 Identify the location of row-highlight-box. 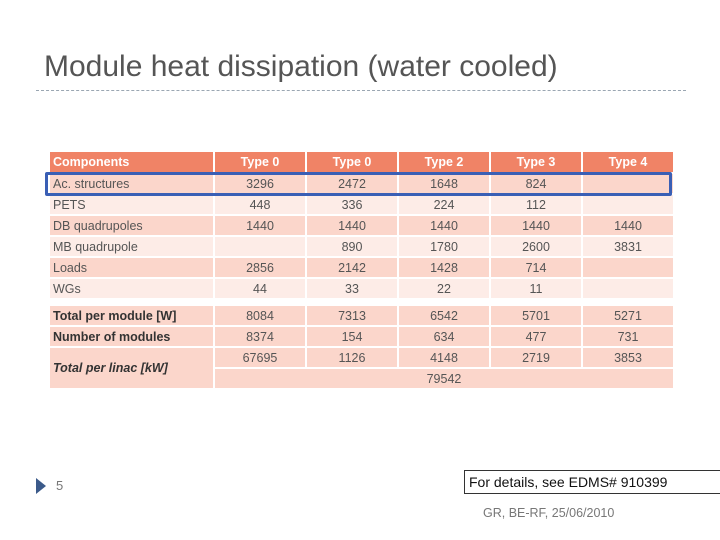
(358, 184).